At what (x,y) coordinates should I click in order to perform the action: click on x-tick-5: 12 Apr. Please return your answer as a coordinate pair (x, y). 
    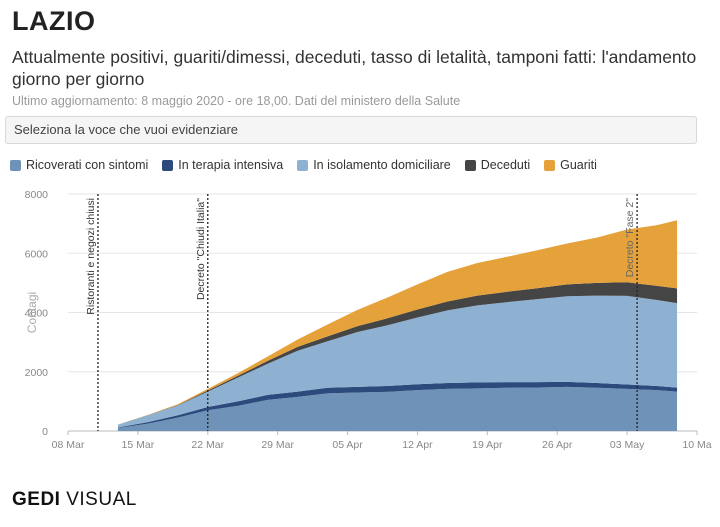
    Looking at the image, I should click on (417, 445).